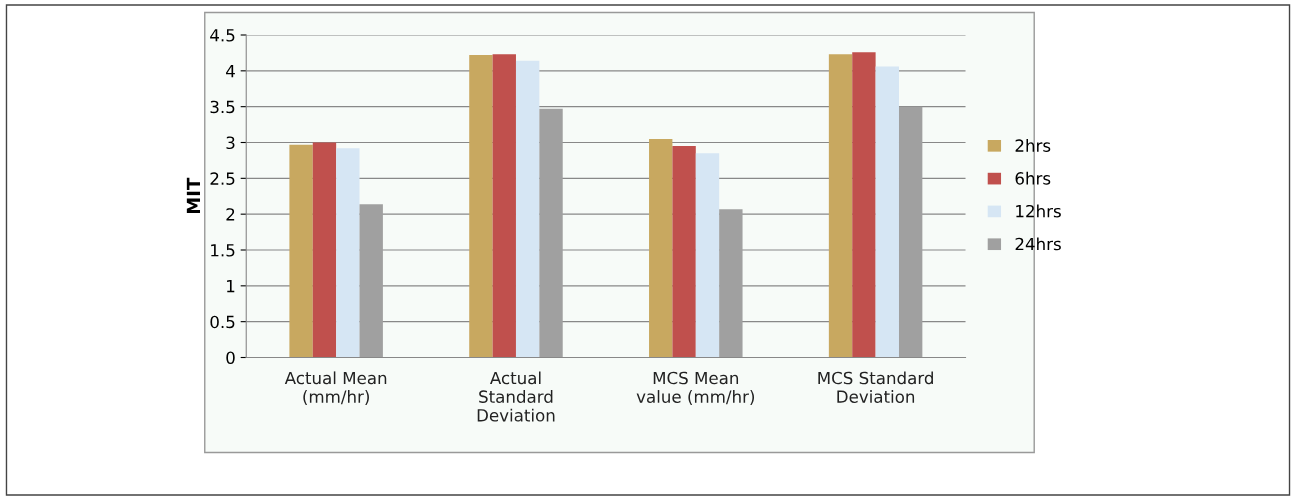 The image size is (1296, 500). Describe the element at coordinates (230, 143) in the screenshot. I see `y-tick-label: 3` at that location.